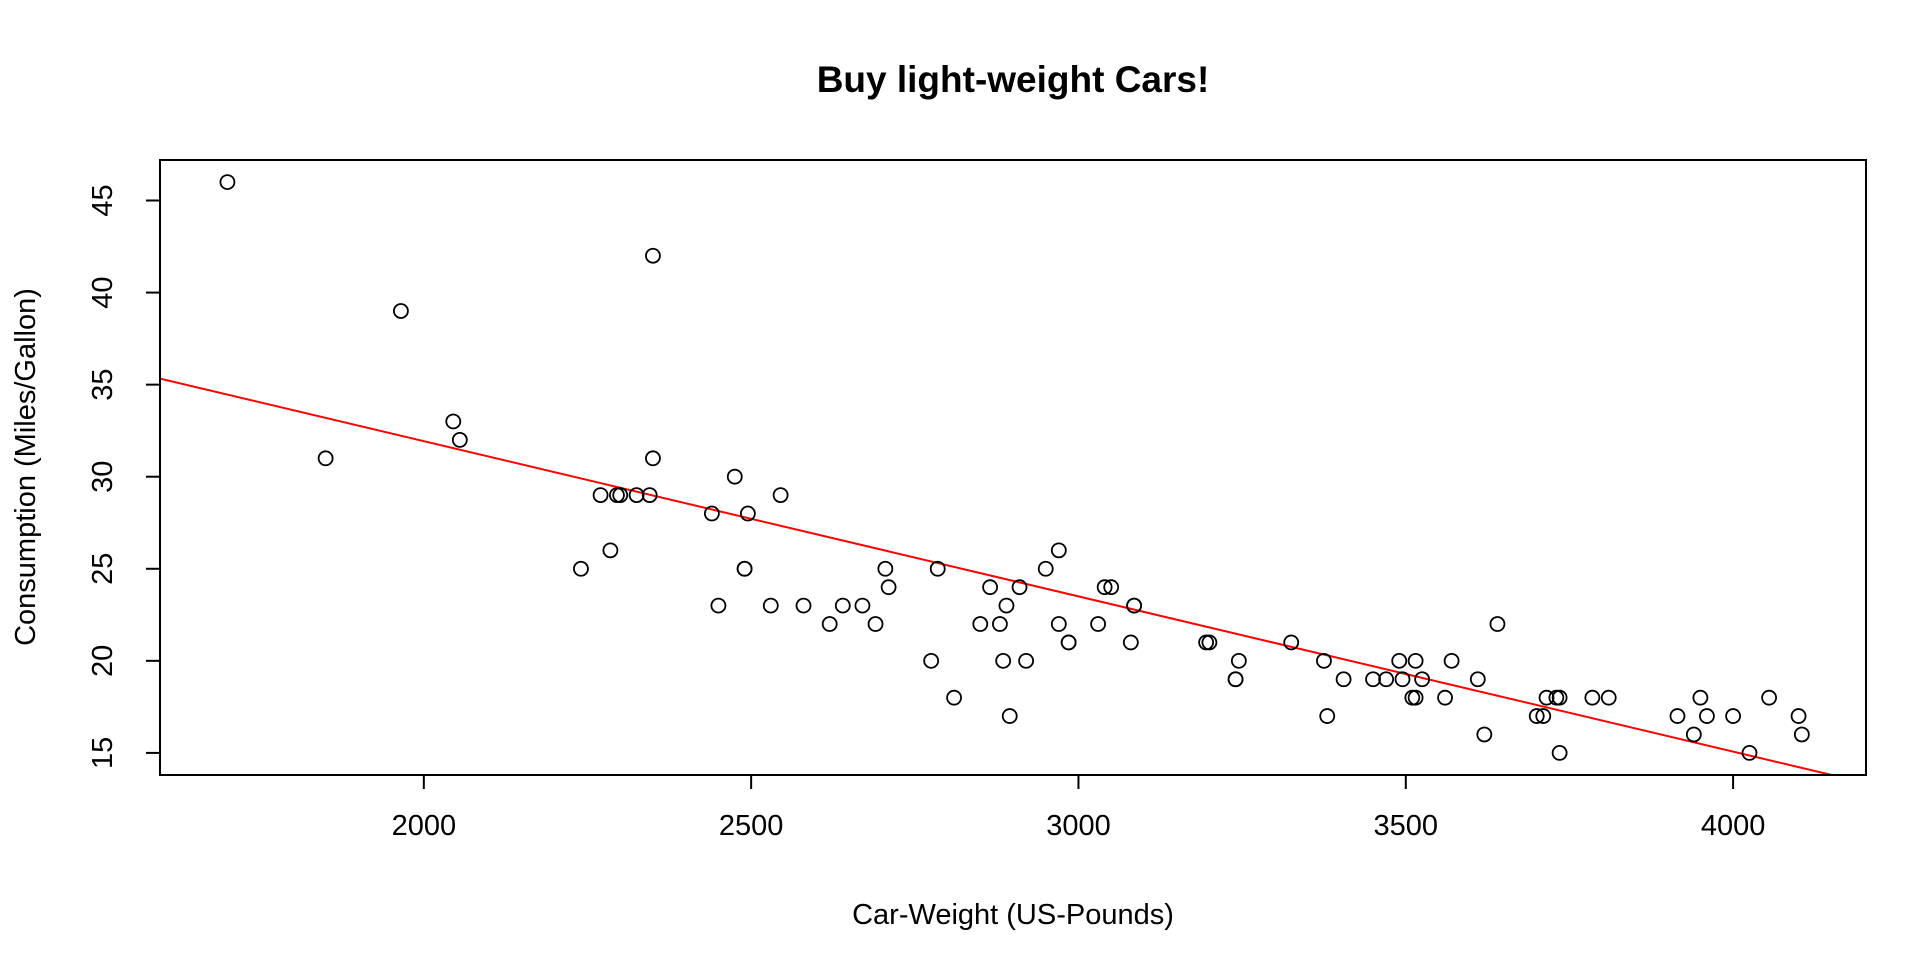  I want to click on y-tick-label: 35, so click(103, 385).